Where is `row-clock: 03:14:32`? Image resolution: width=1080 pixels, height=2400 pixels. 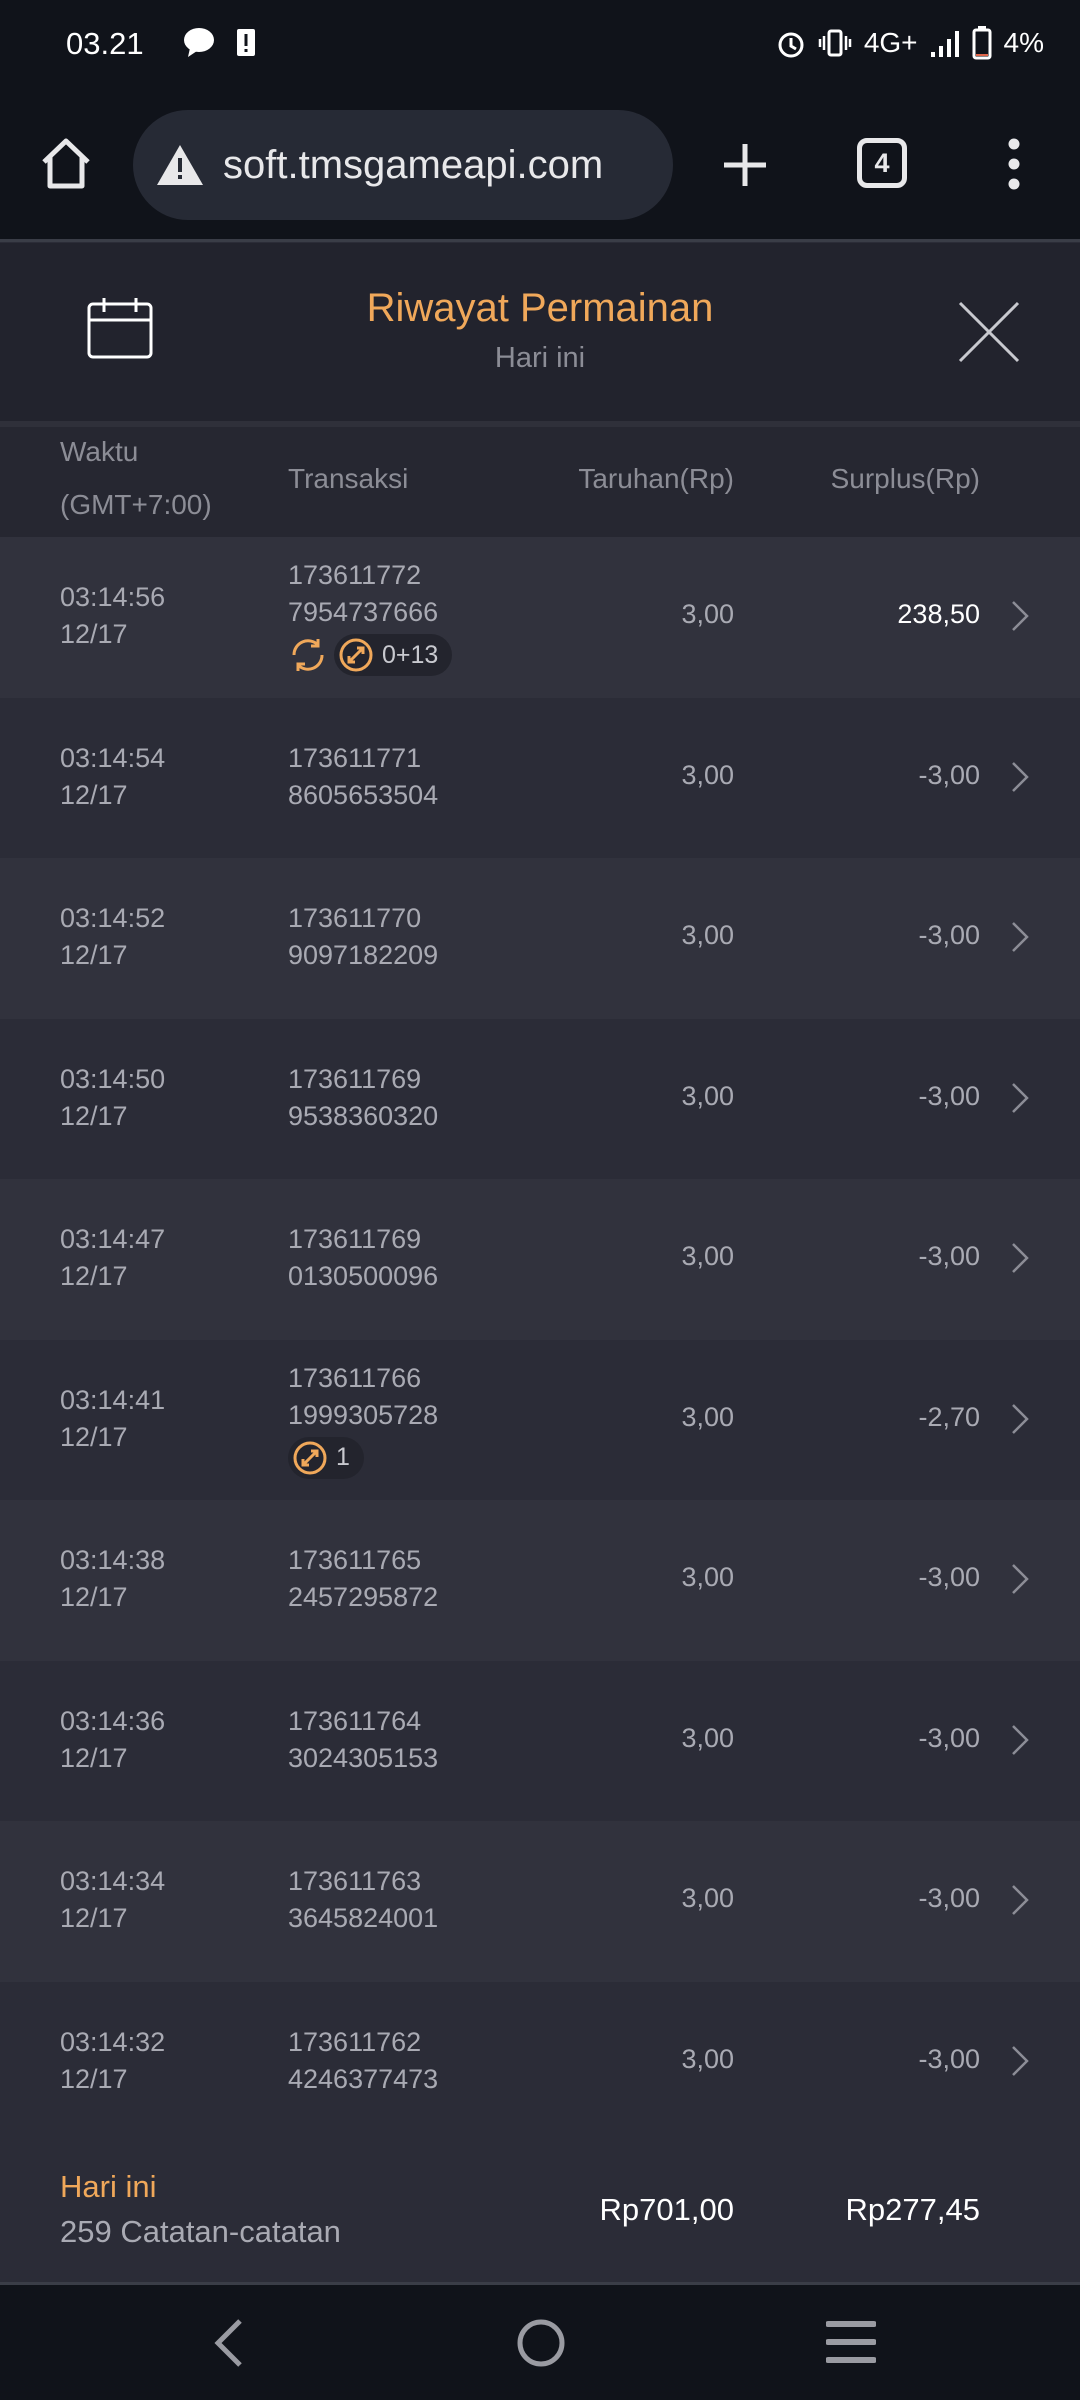
row-clock: 03:14:32 is located at coordinates (113, 2041).